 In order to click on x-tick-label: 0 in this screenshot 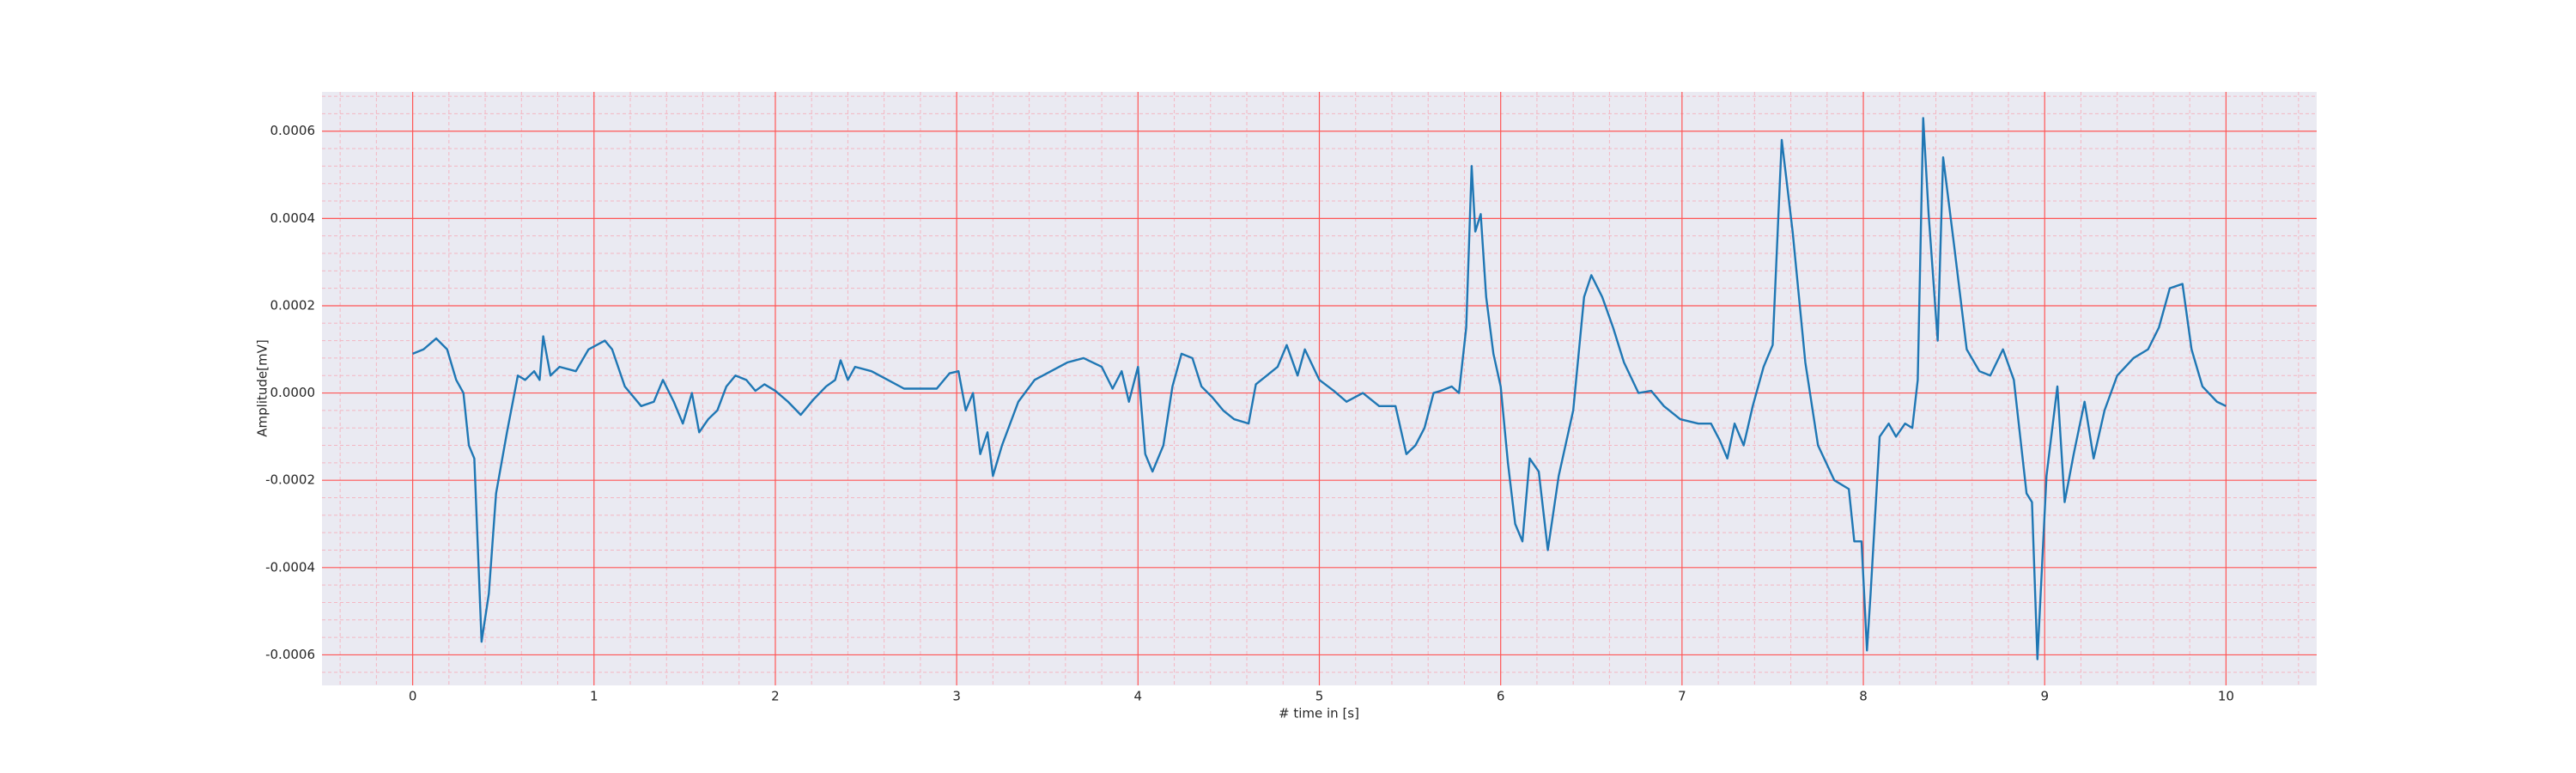, I will do `click(413, 696)`.